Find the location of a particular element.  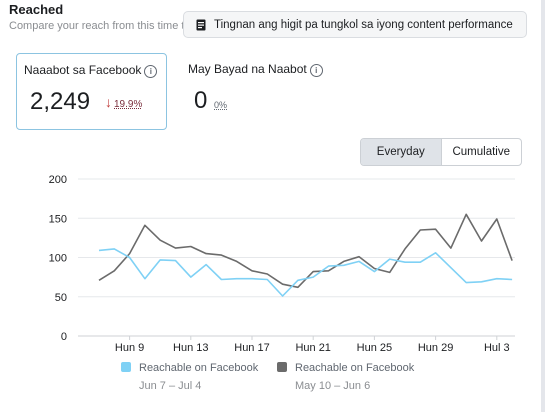

view-mode-toggle: Everyday Cumulative is located at coordinates (441, 152).